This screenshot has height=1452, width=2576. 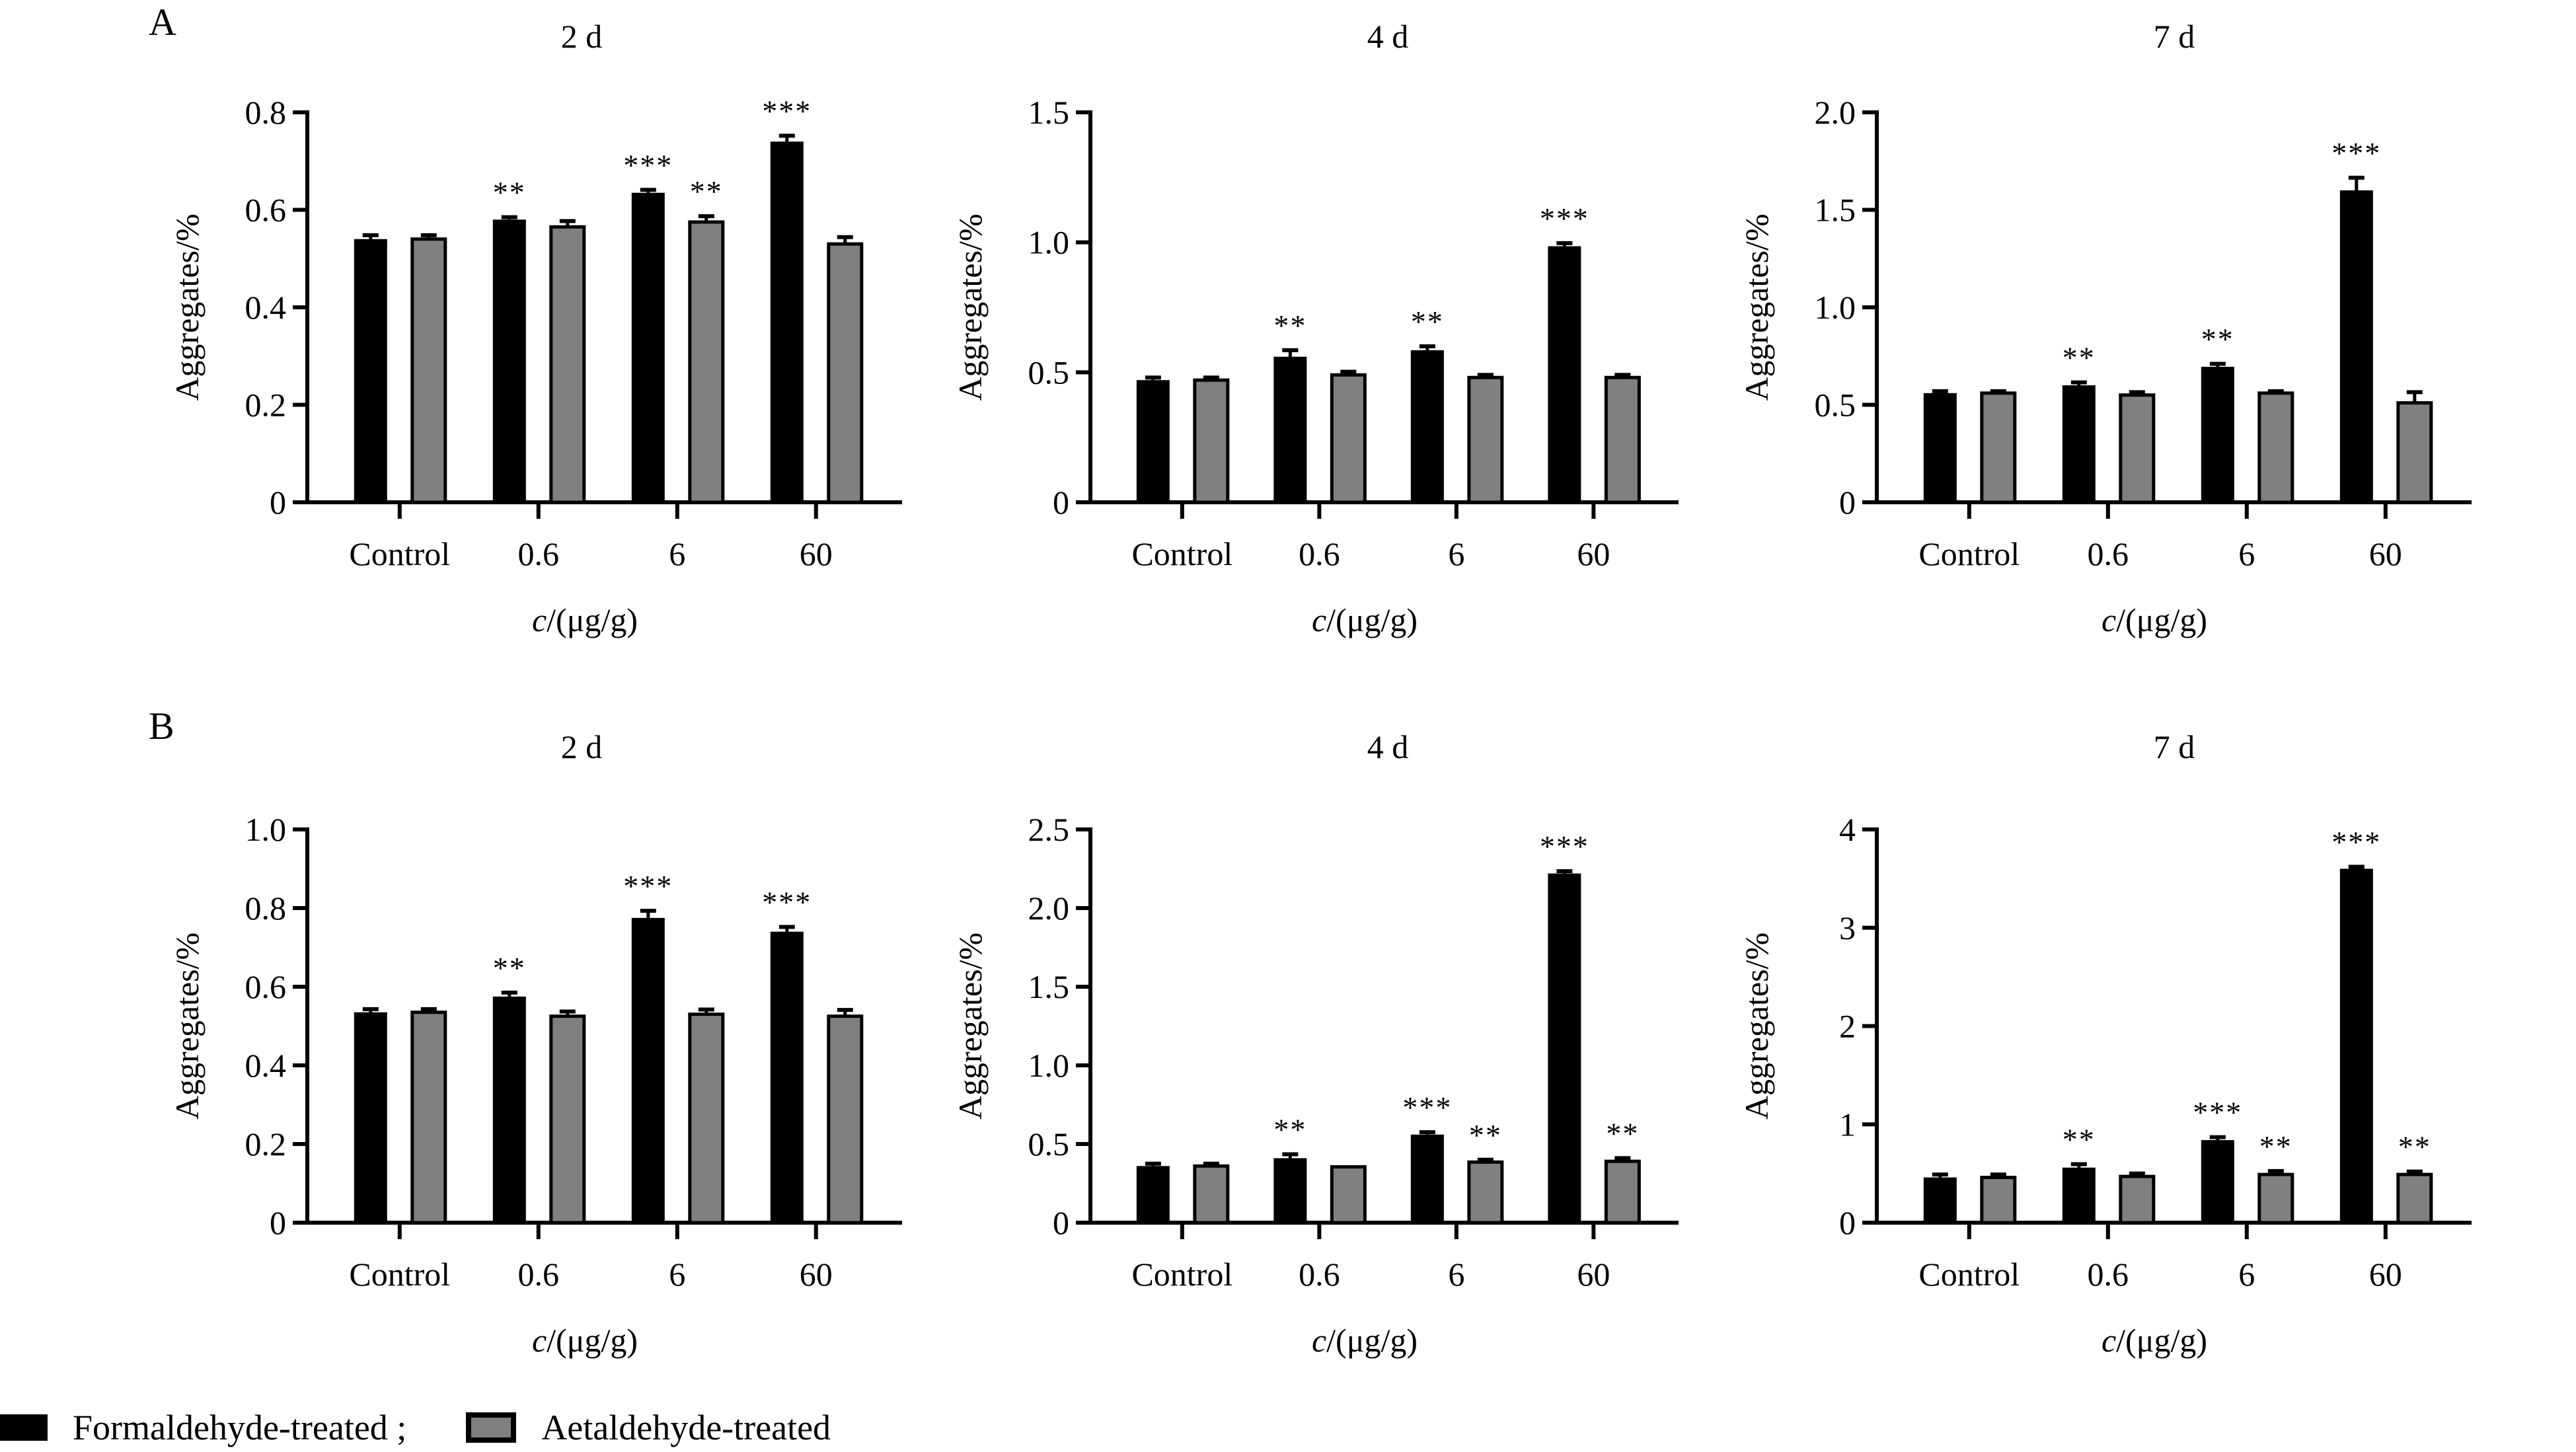 What do you see at coordinates (266, 210) in the screenshot?
I see `panel-a-2d-ytick-label: 0.6` at bounding box center [266, 210].